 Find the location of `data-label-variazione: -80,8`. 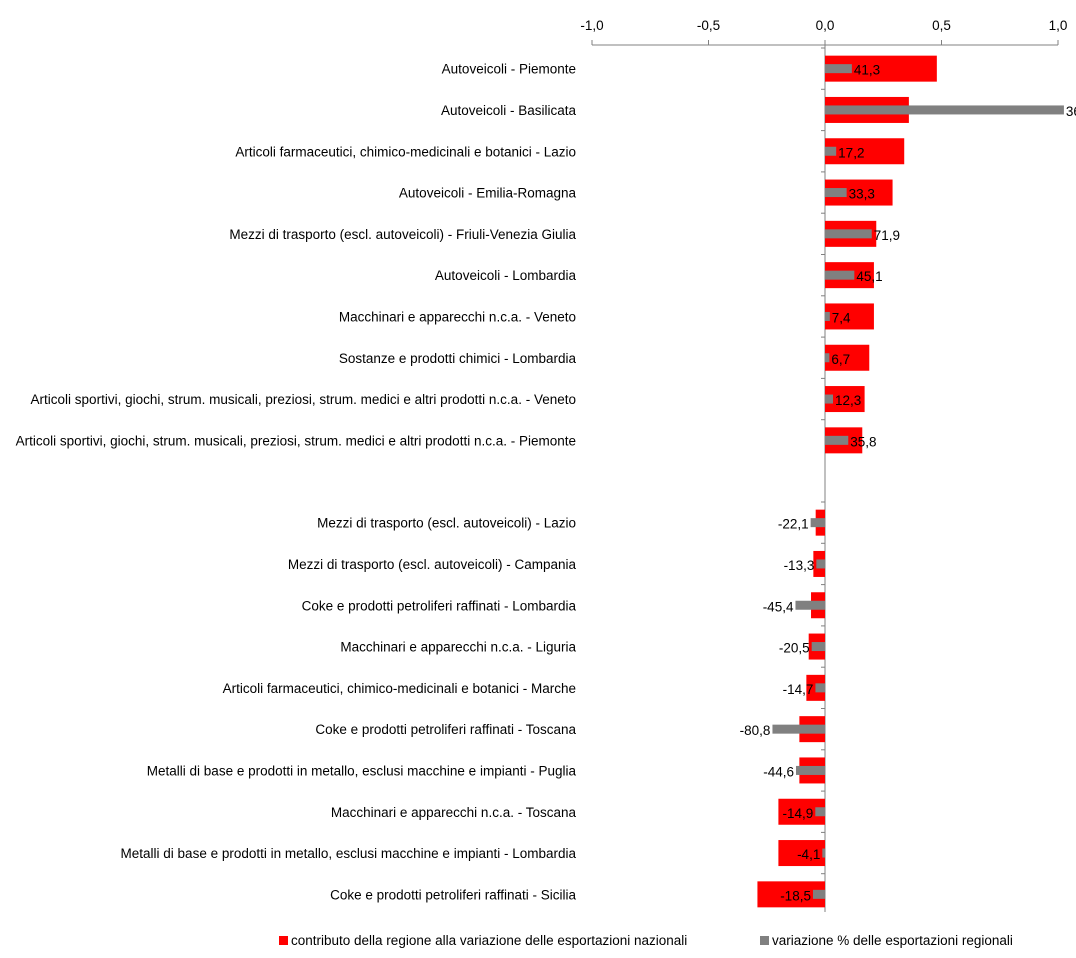

data-label-variazione: -80,8 is located at coordinates (755, 730).